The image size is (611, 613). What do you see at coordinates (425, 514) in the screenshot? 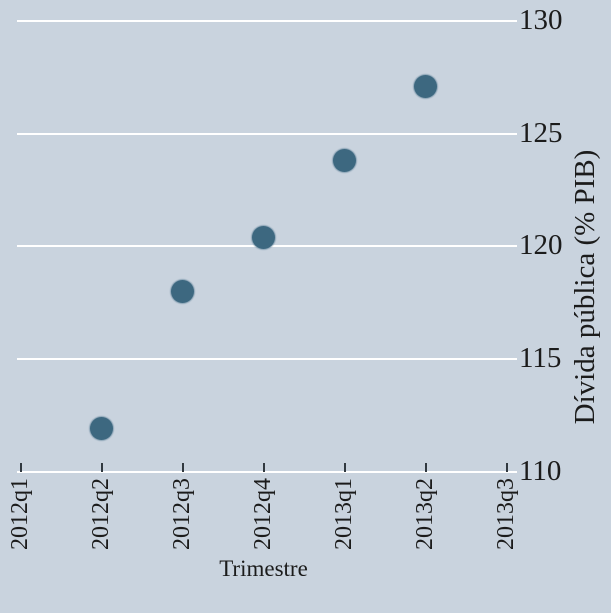
I see `x-tick-label: 2013q2` at bounding box center [425, 514].